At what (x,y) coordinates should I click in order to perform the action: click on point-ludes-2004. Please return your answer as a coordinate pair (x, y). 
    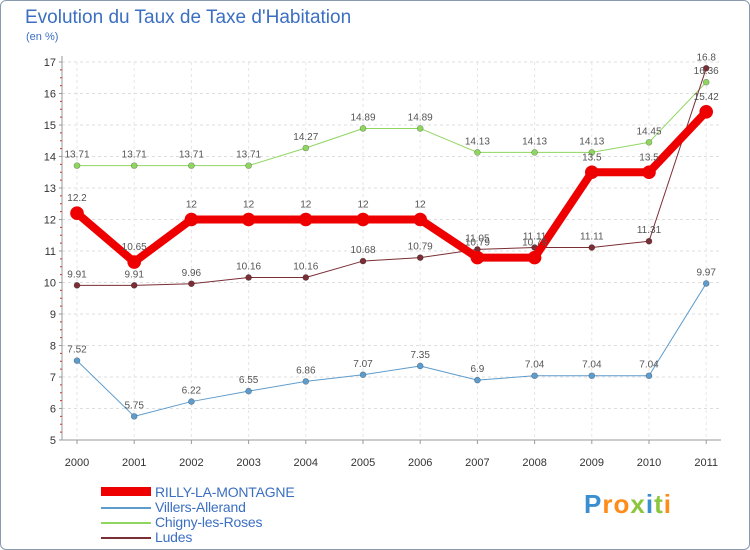
    Looking at the image, I should click on (306, 277).